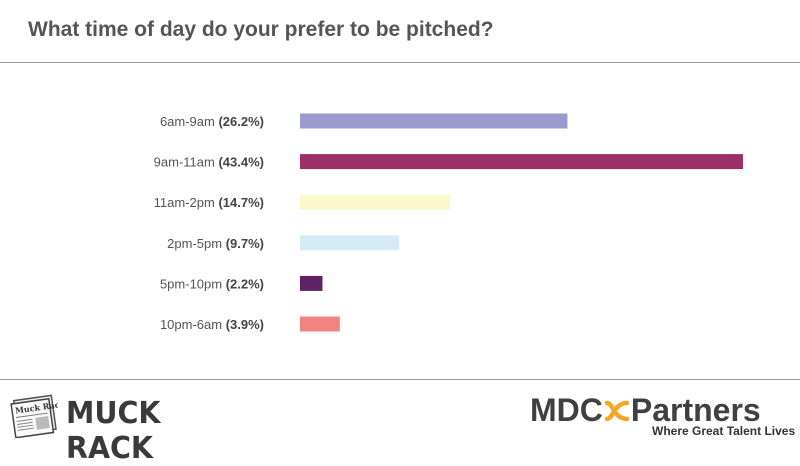 The height and width of the screenshot is (466, 800). Describe the element at coordinates (311, 283) in the screenshot. I see `bar-5pm-10pm` at that location.